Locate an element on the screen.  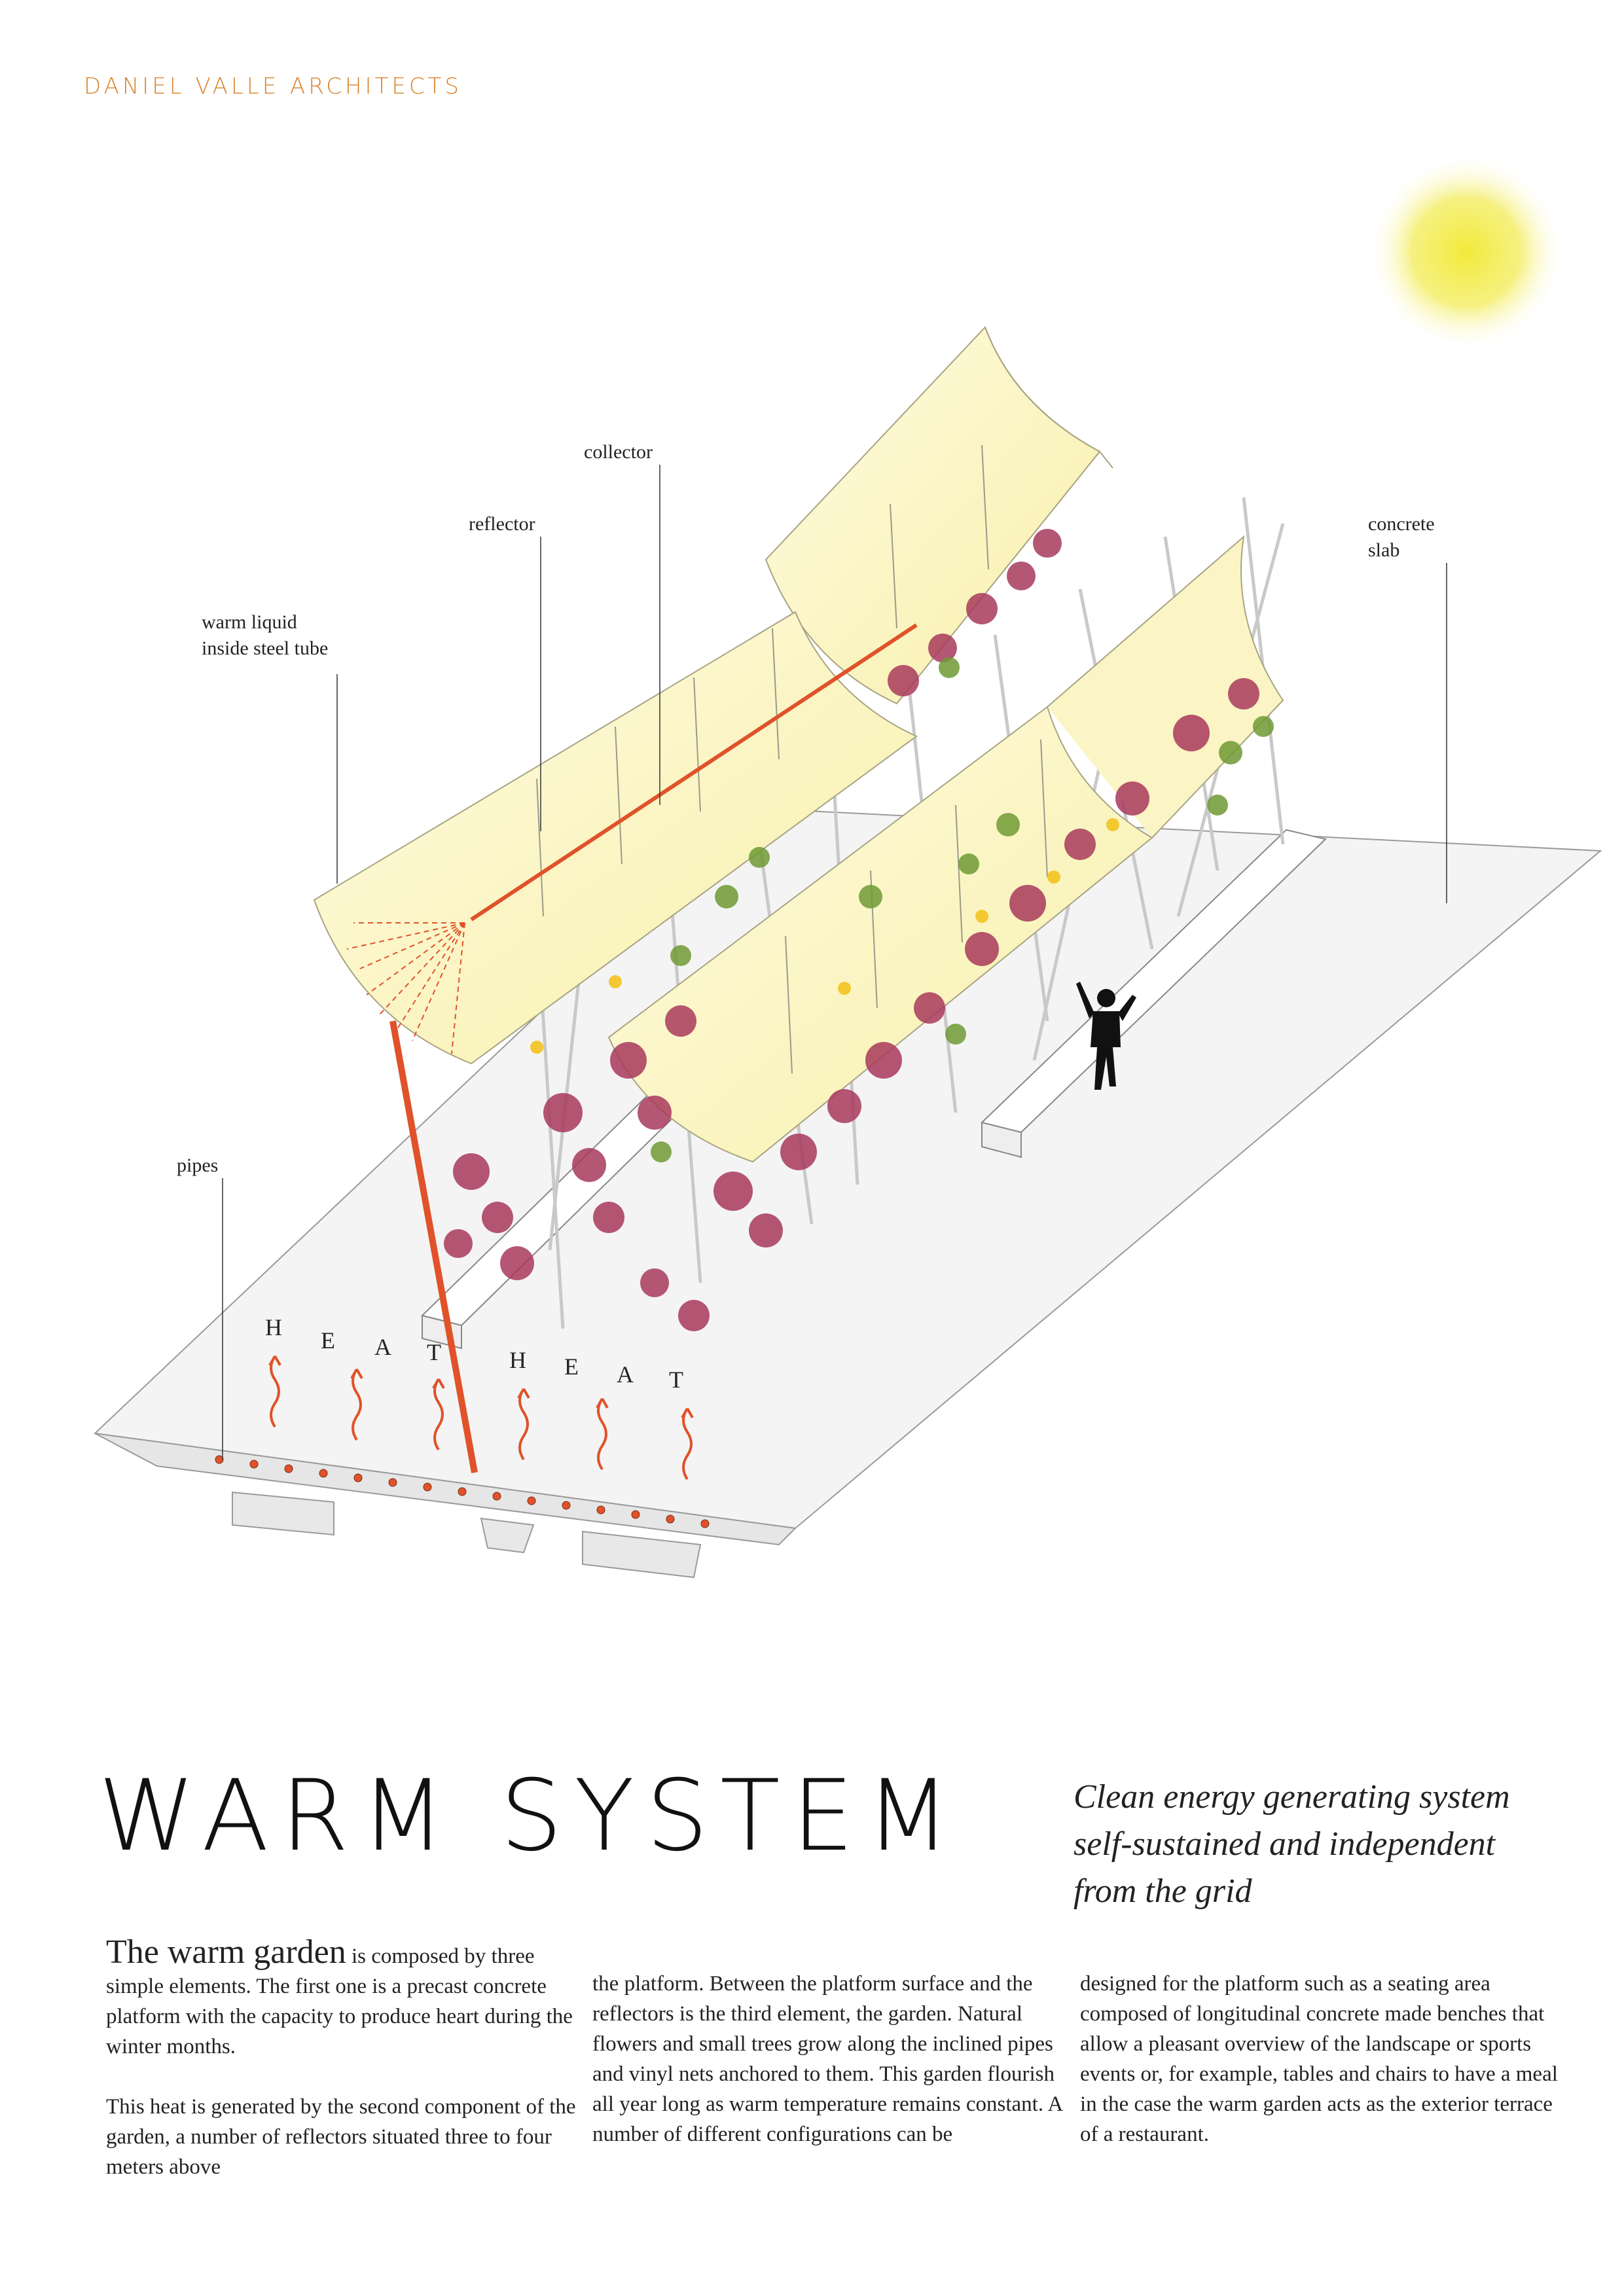
tagline-line-2: self-sustained and independent is located at coordinates (1285, 1844).